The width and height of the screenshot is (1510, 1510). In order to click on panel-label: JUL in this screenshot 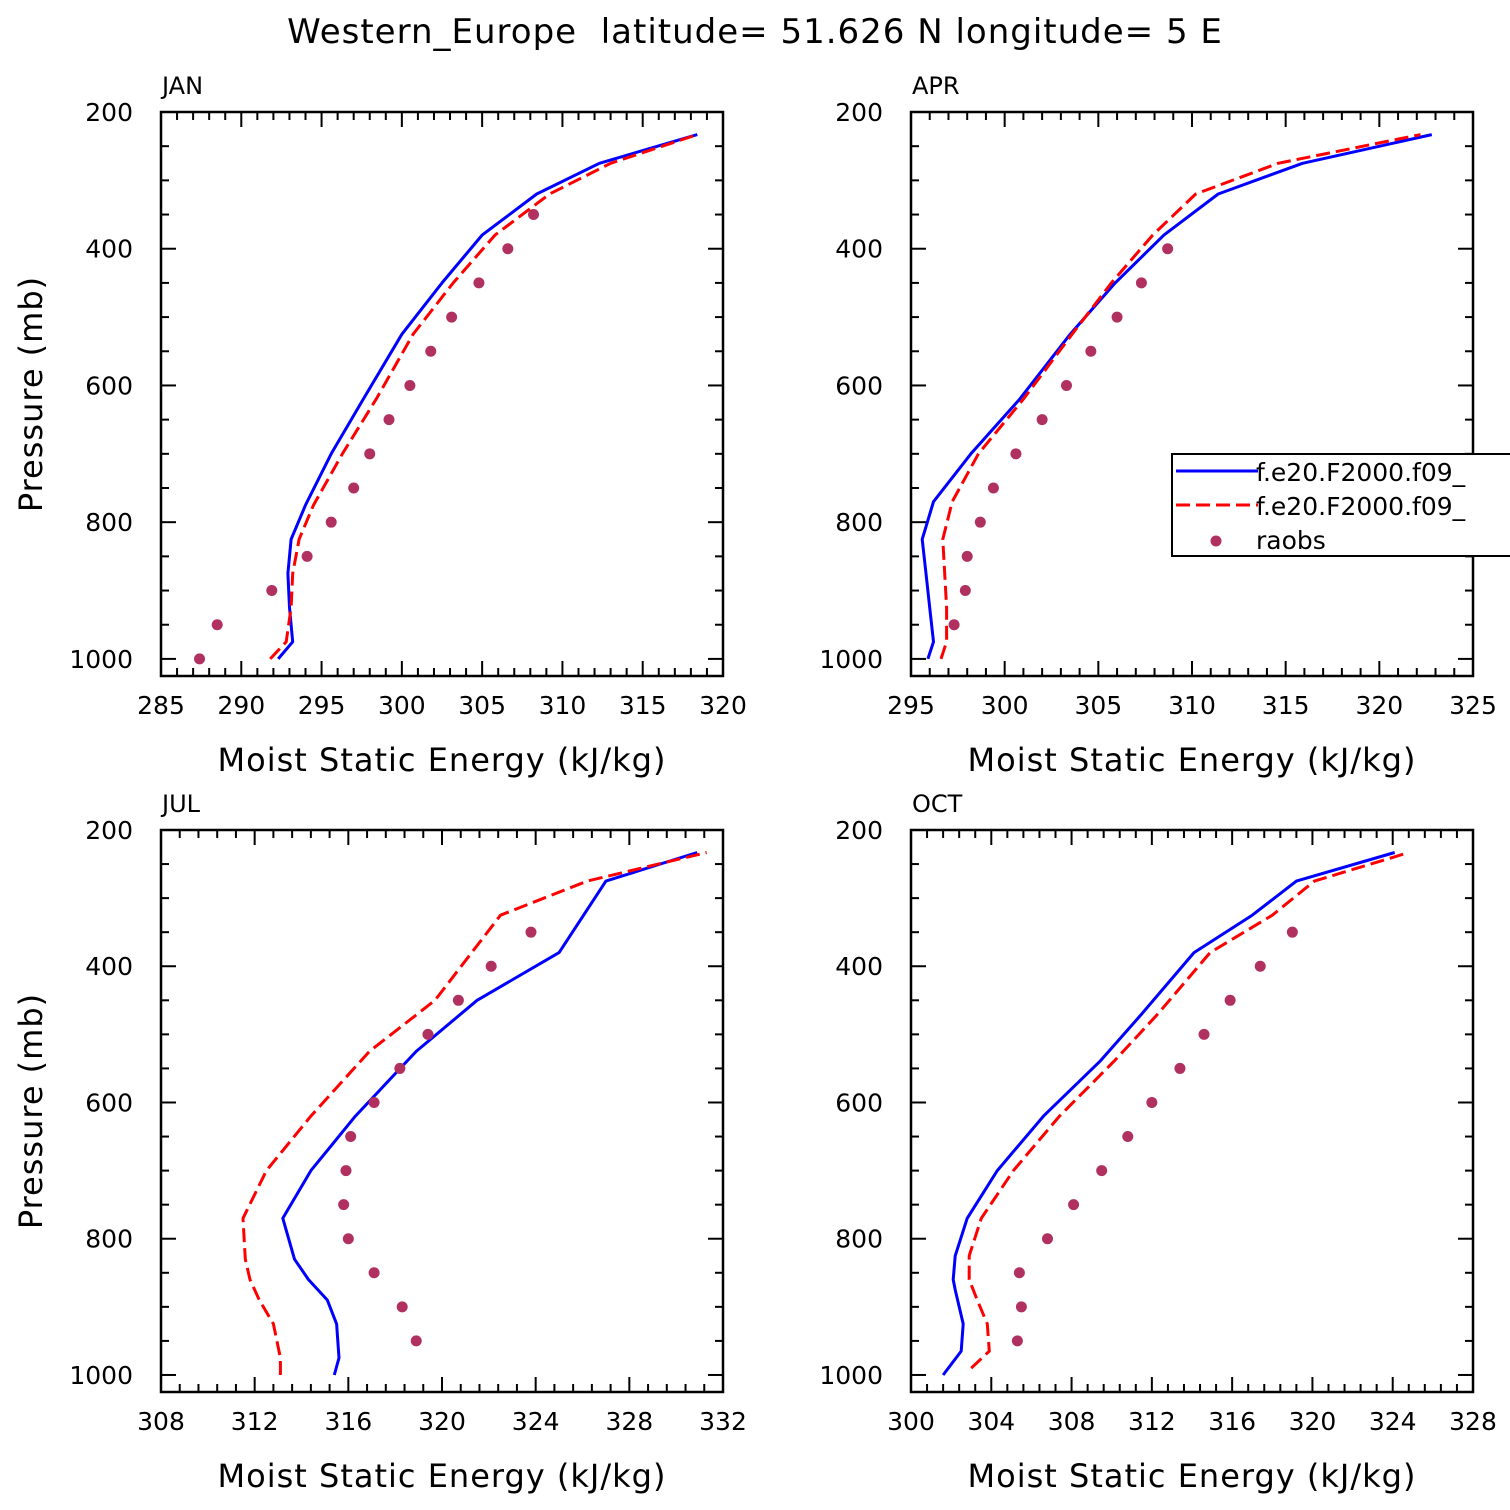, I will do `click(180, 804)`.